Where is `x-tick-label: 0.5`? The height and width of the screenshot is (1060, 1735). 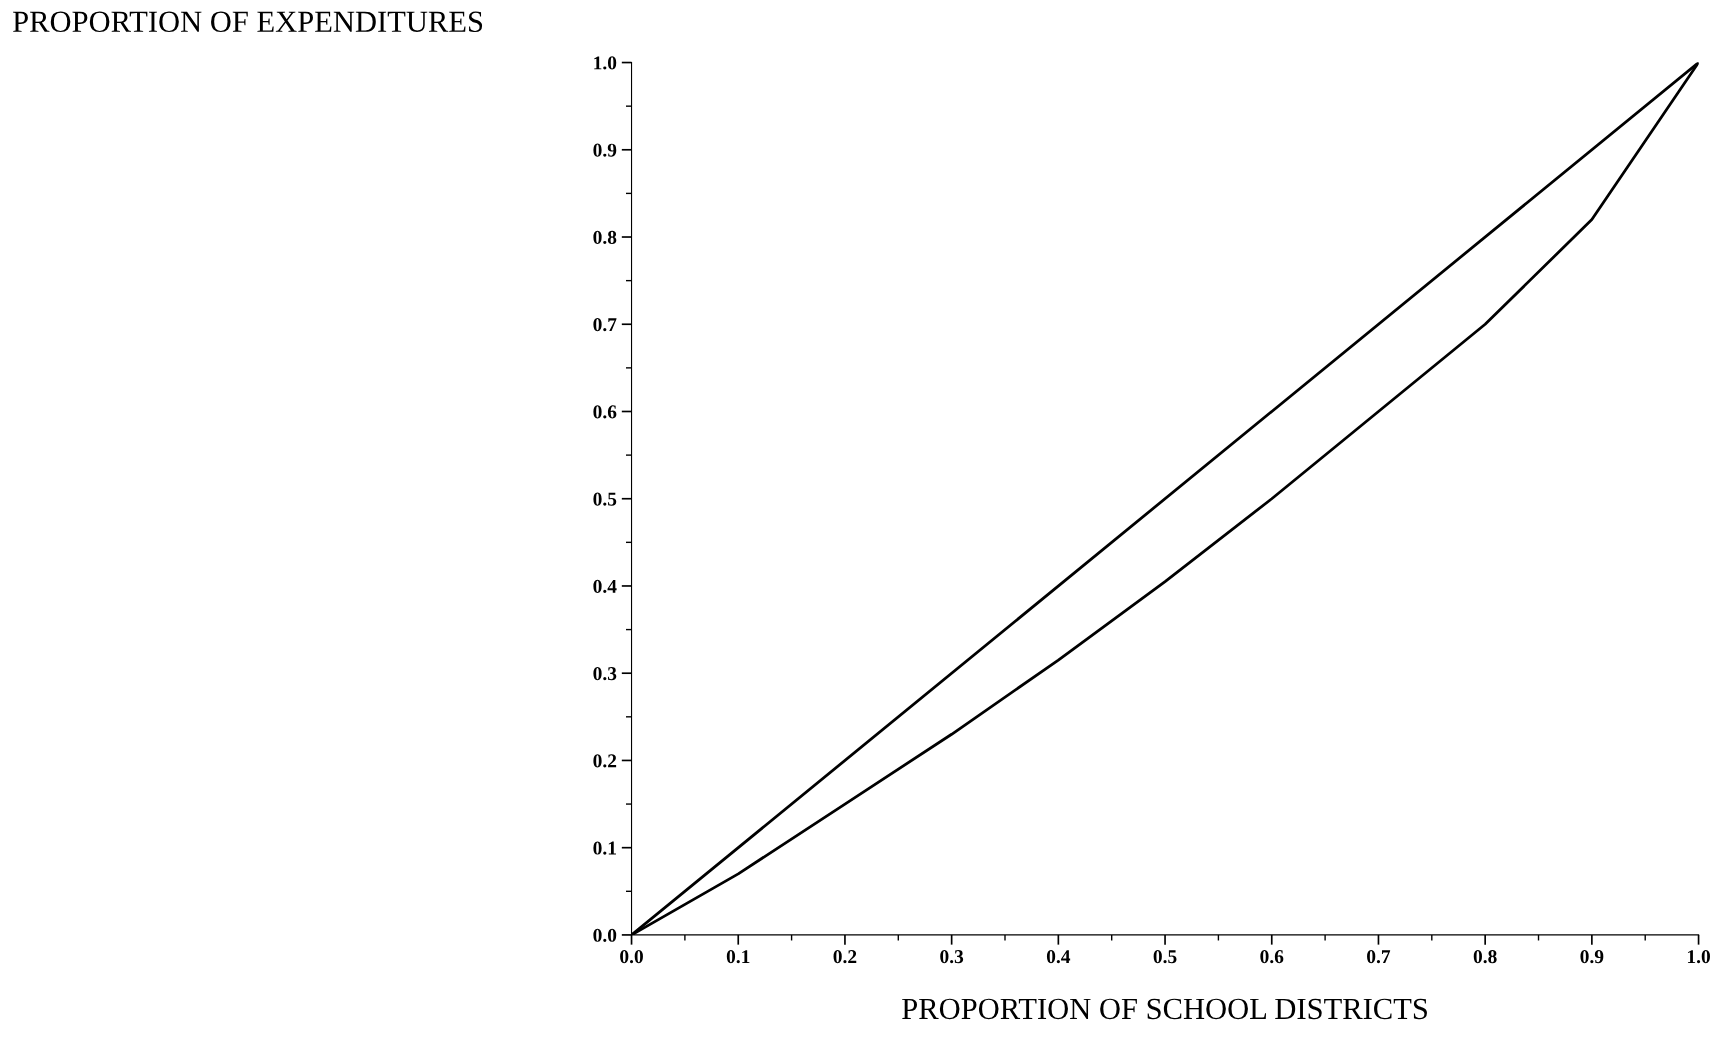
x-tick-label: 0.5 is located at coordinates (1165, 957).